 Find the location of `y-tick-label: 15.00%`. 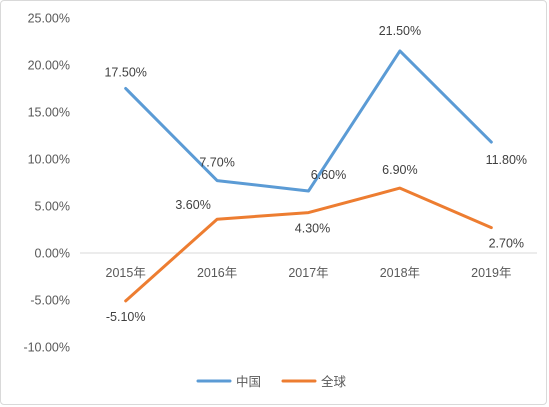

y-tick-label: 15.00% is located at coordinates (49, 113).